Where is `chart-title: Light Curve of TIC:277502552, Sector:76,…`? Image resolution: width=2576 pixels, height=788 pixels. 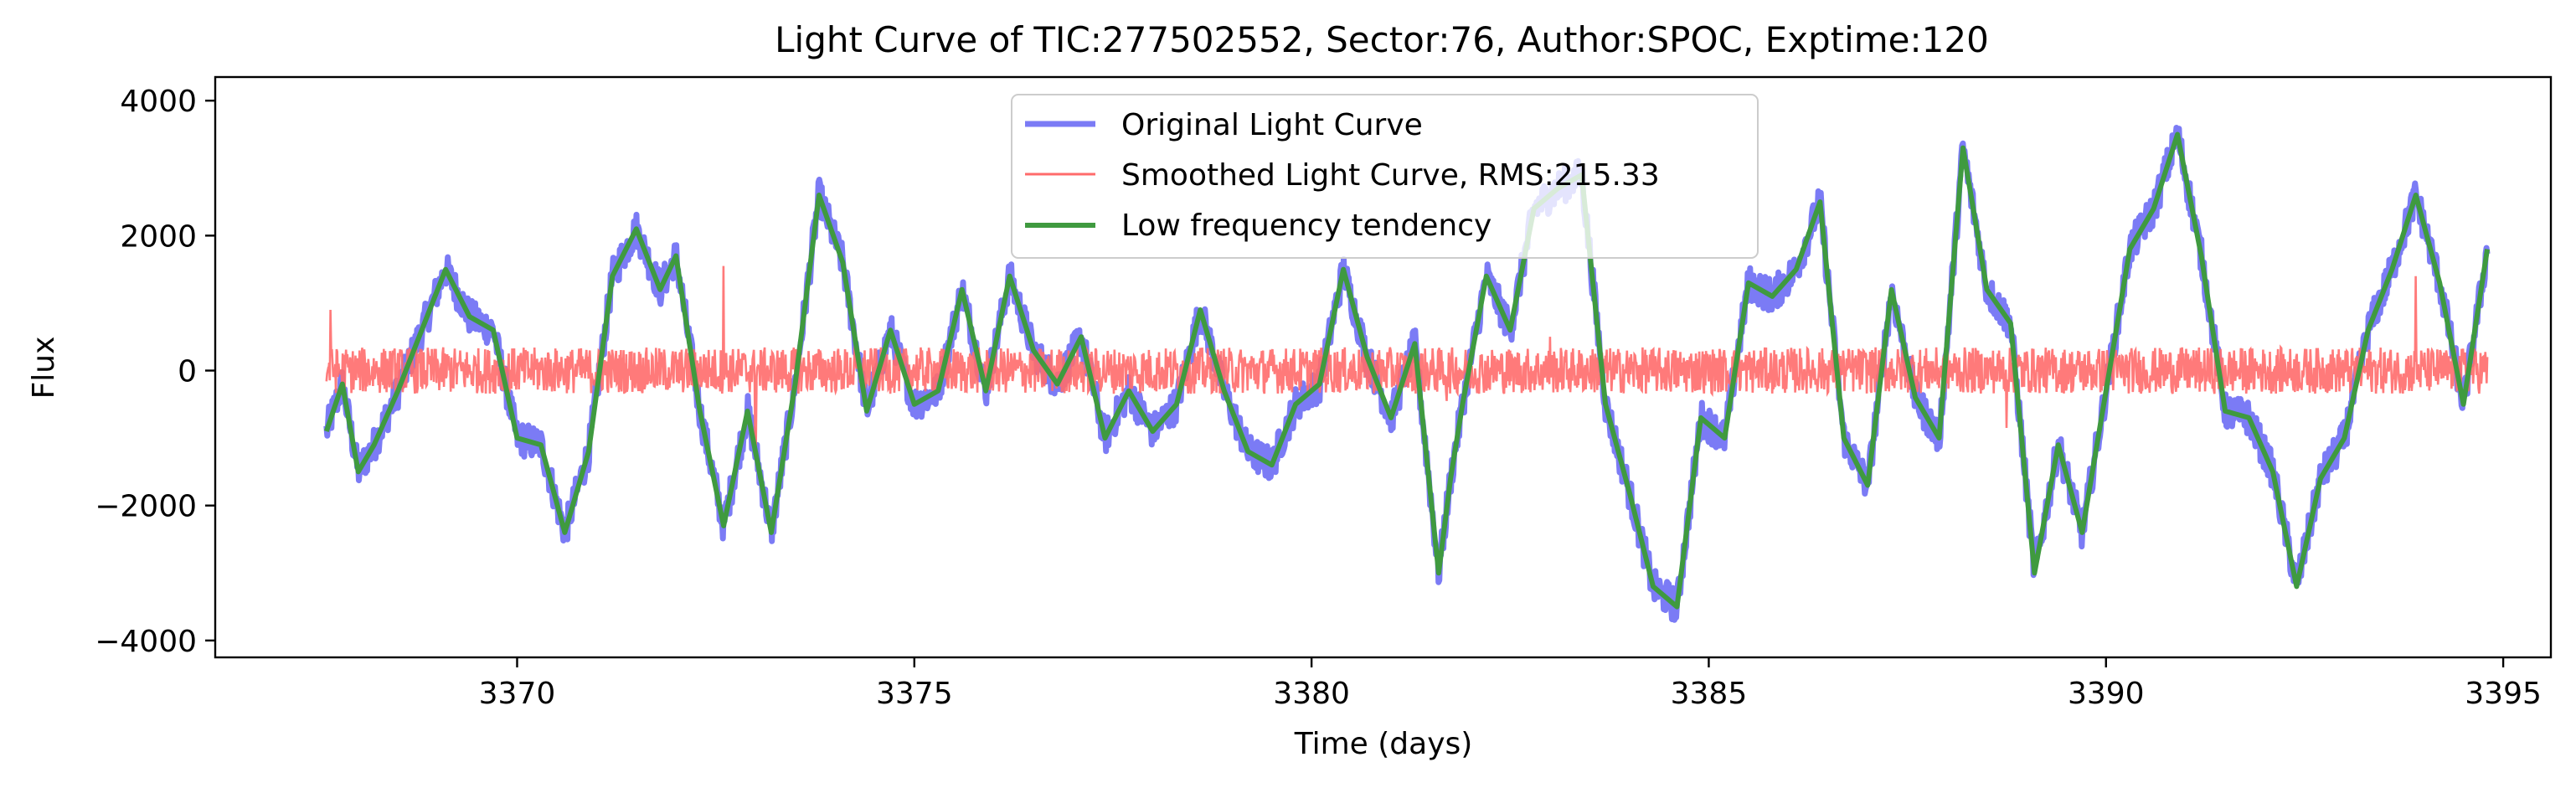 chart-title: Light Curve of TIC:277502552, Sector:76,… is located at coordinates (1382, 39).